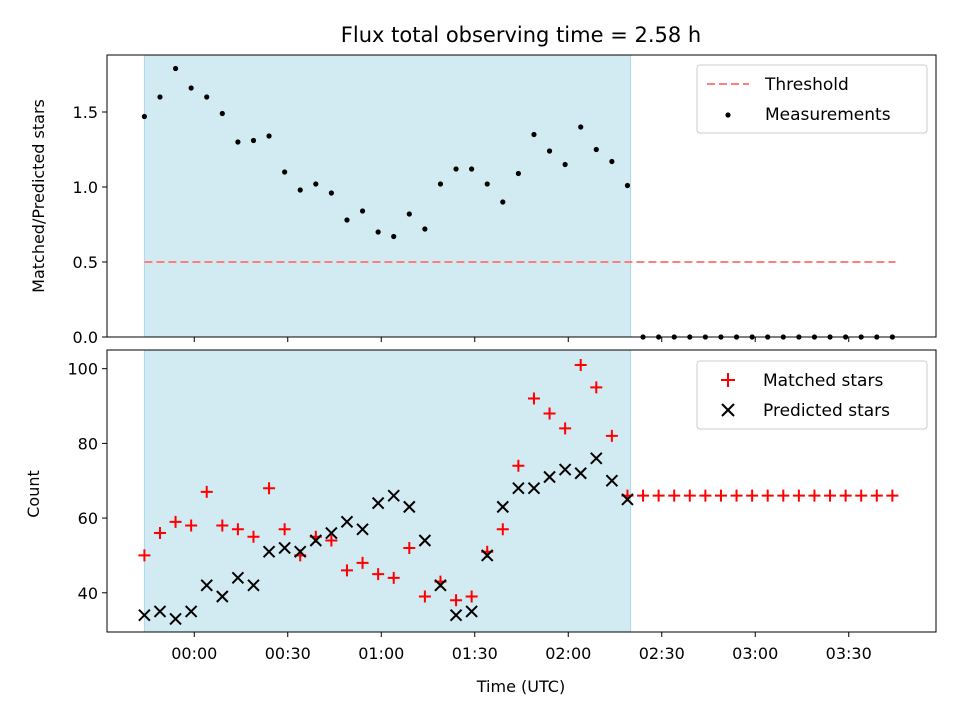 Image resolution: width=960 pixels, height=720 pixels. Describe the element at coordinates (728, 410) in the screenshot. I see `predicted-legend-marker` at that location.